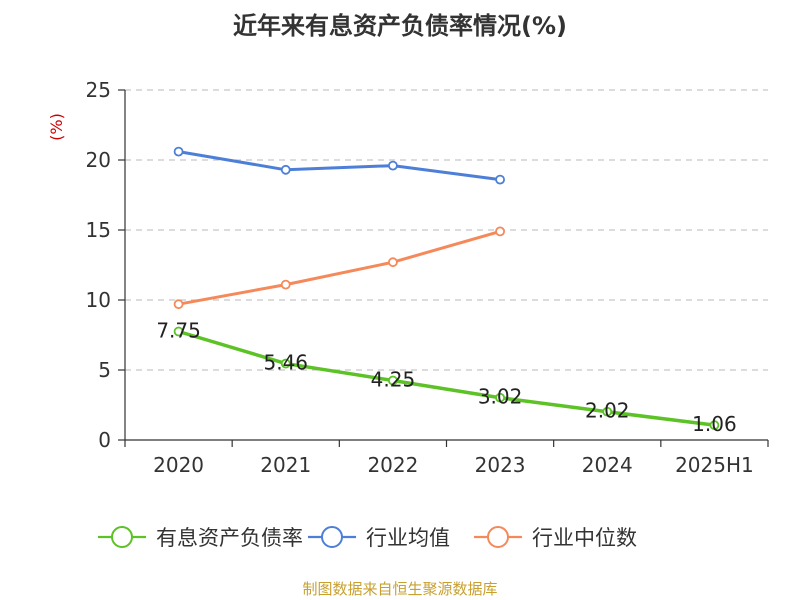  I want to click on data-label: 4.25, so click(393, 380).